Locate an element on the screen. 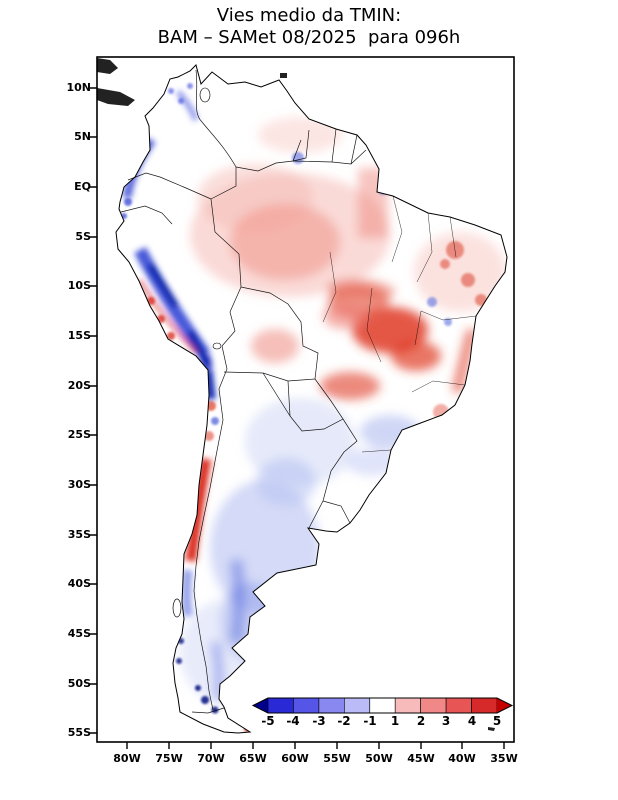 This screenshot has width=618, height=800. lon-label: 35W is located at coordinates (504, 758).